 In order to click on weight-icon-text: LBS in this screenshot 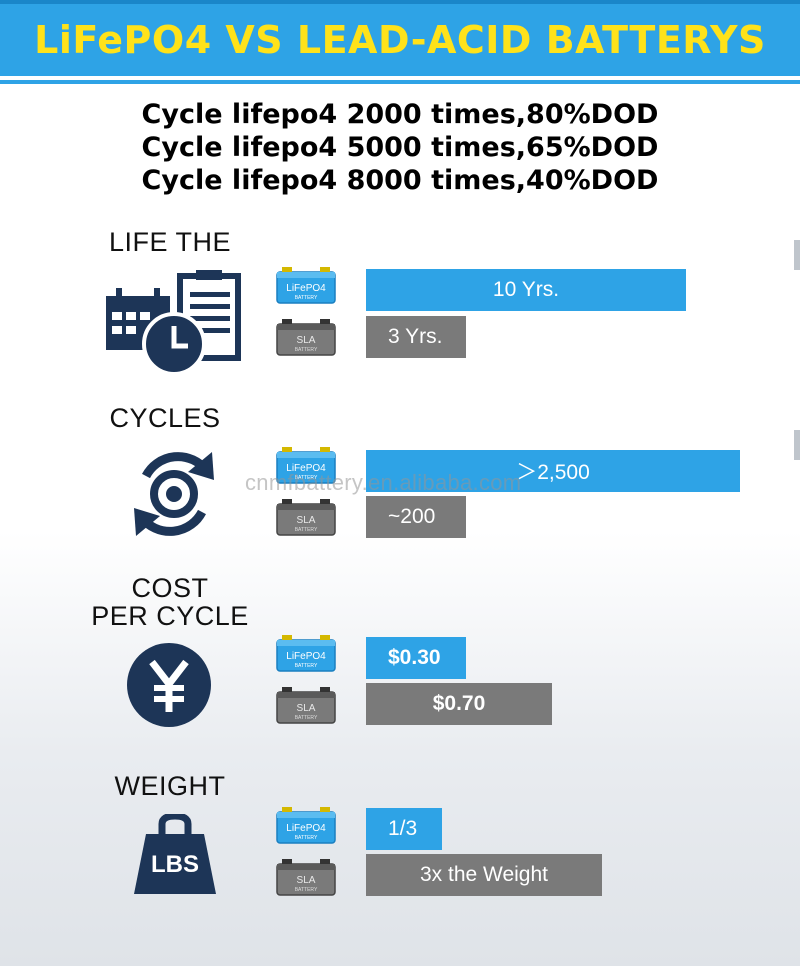, I will do `click(175, 864)`.